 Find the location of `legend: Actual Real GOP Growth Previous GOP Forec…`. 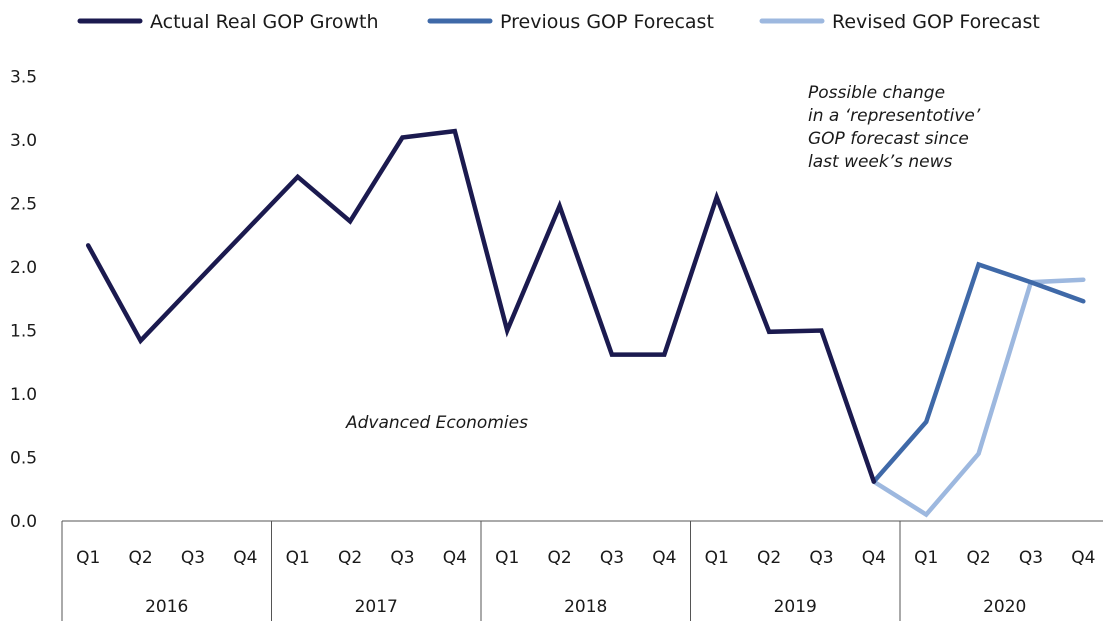

legend: Actual Real GOP Growth Previous GOP Forec… is located at coordinates (558, 22).